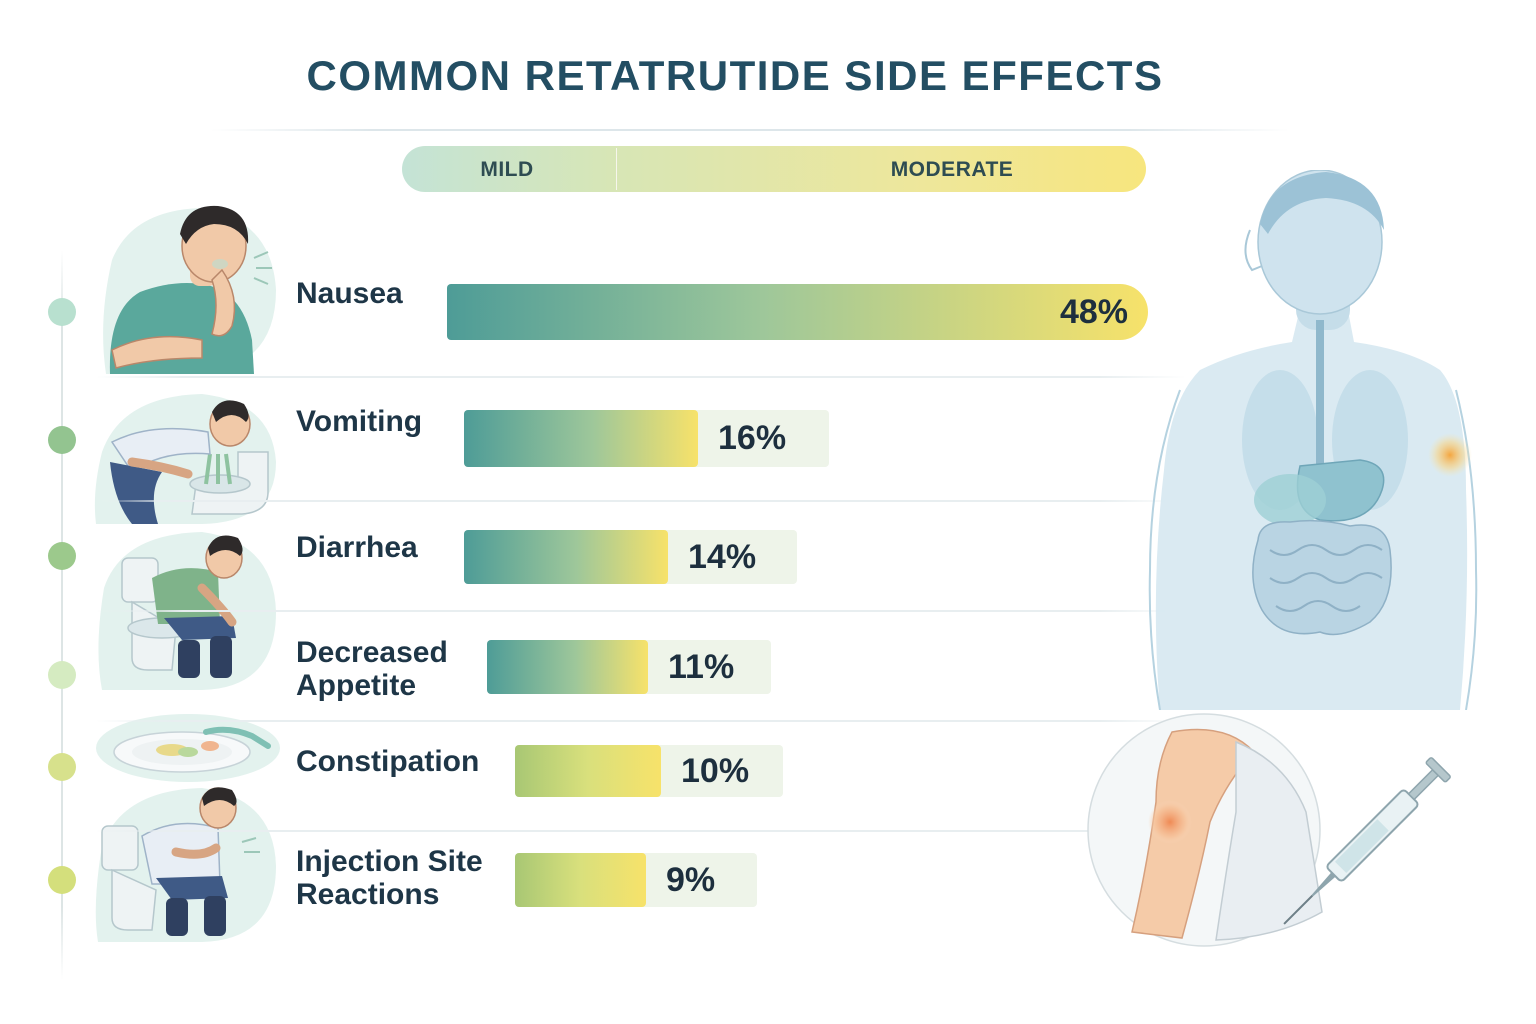 This screenshot has height=1024, width=1536. I want to click on category-label-nausea: Nausea, so click(349, 293).